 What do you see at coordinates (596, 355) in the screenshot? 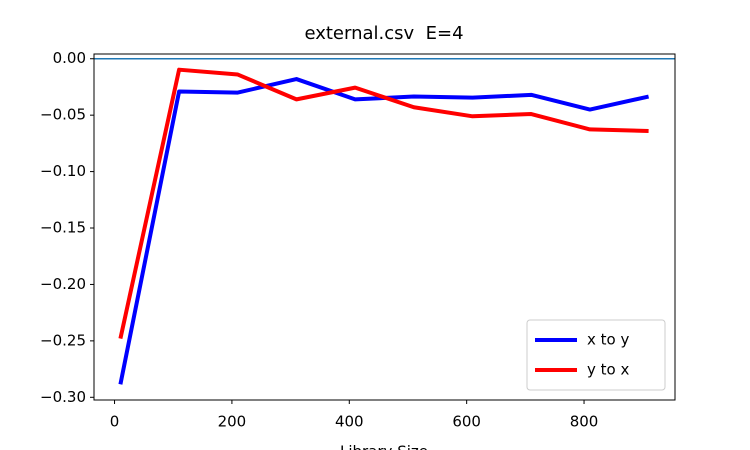
I see `legend-box` at bounding box center [596, 355].